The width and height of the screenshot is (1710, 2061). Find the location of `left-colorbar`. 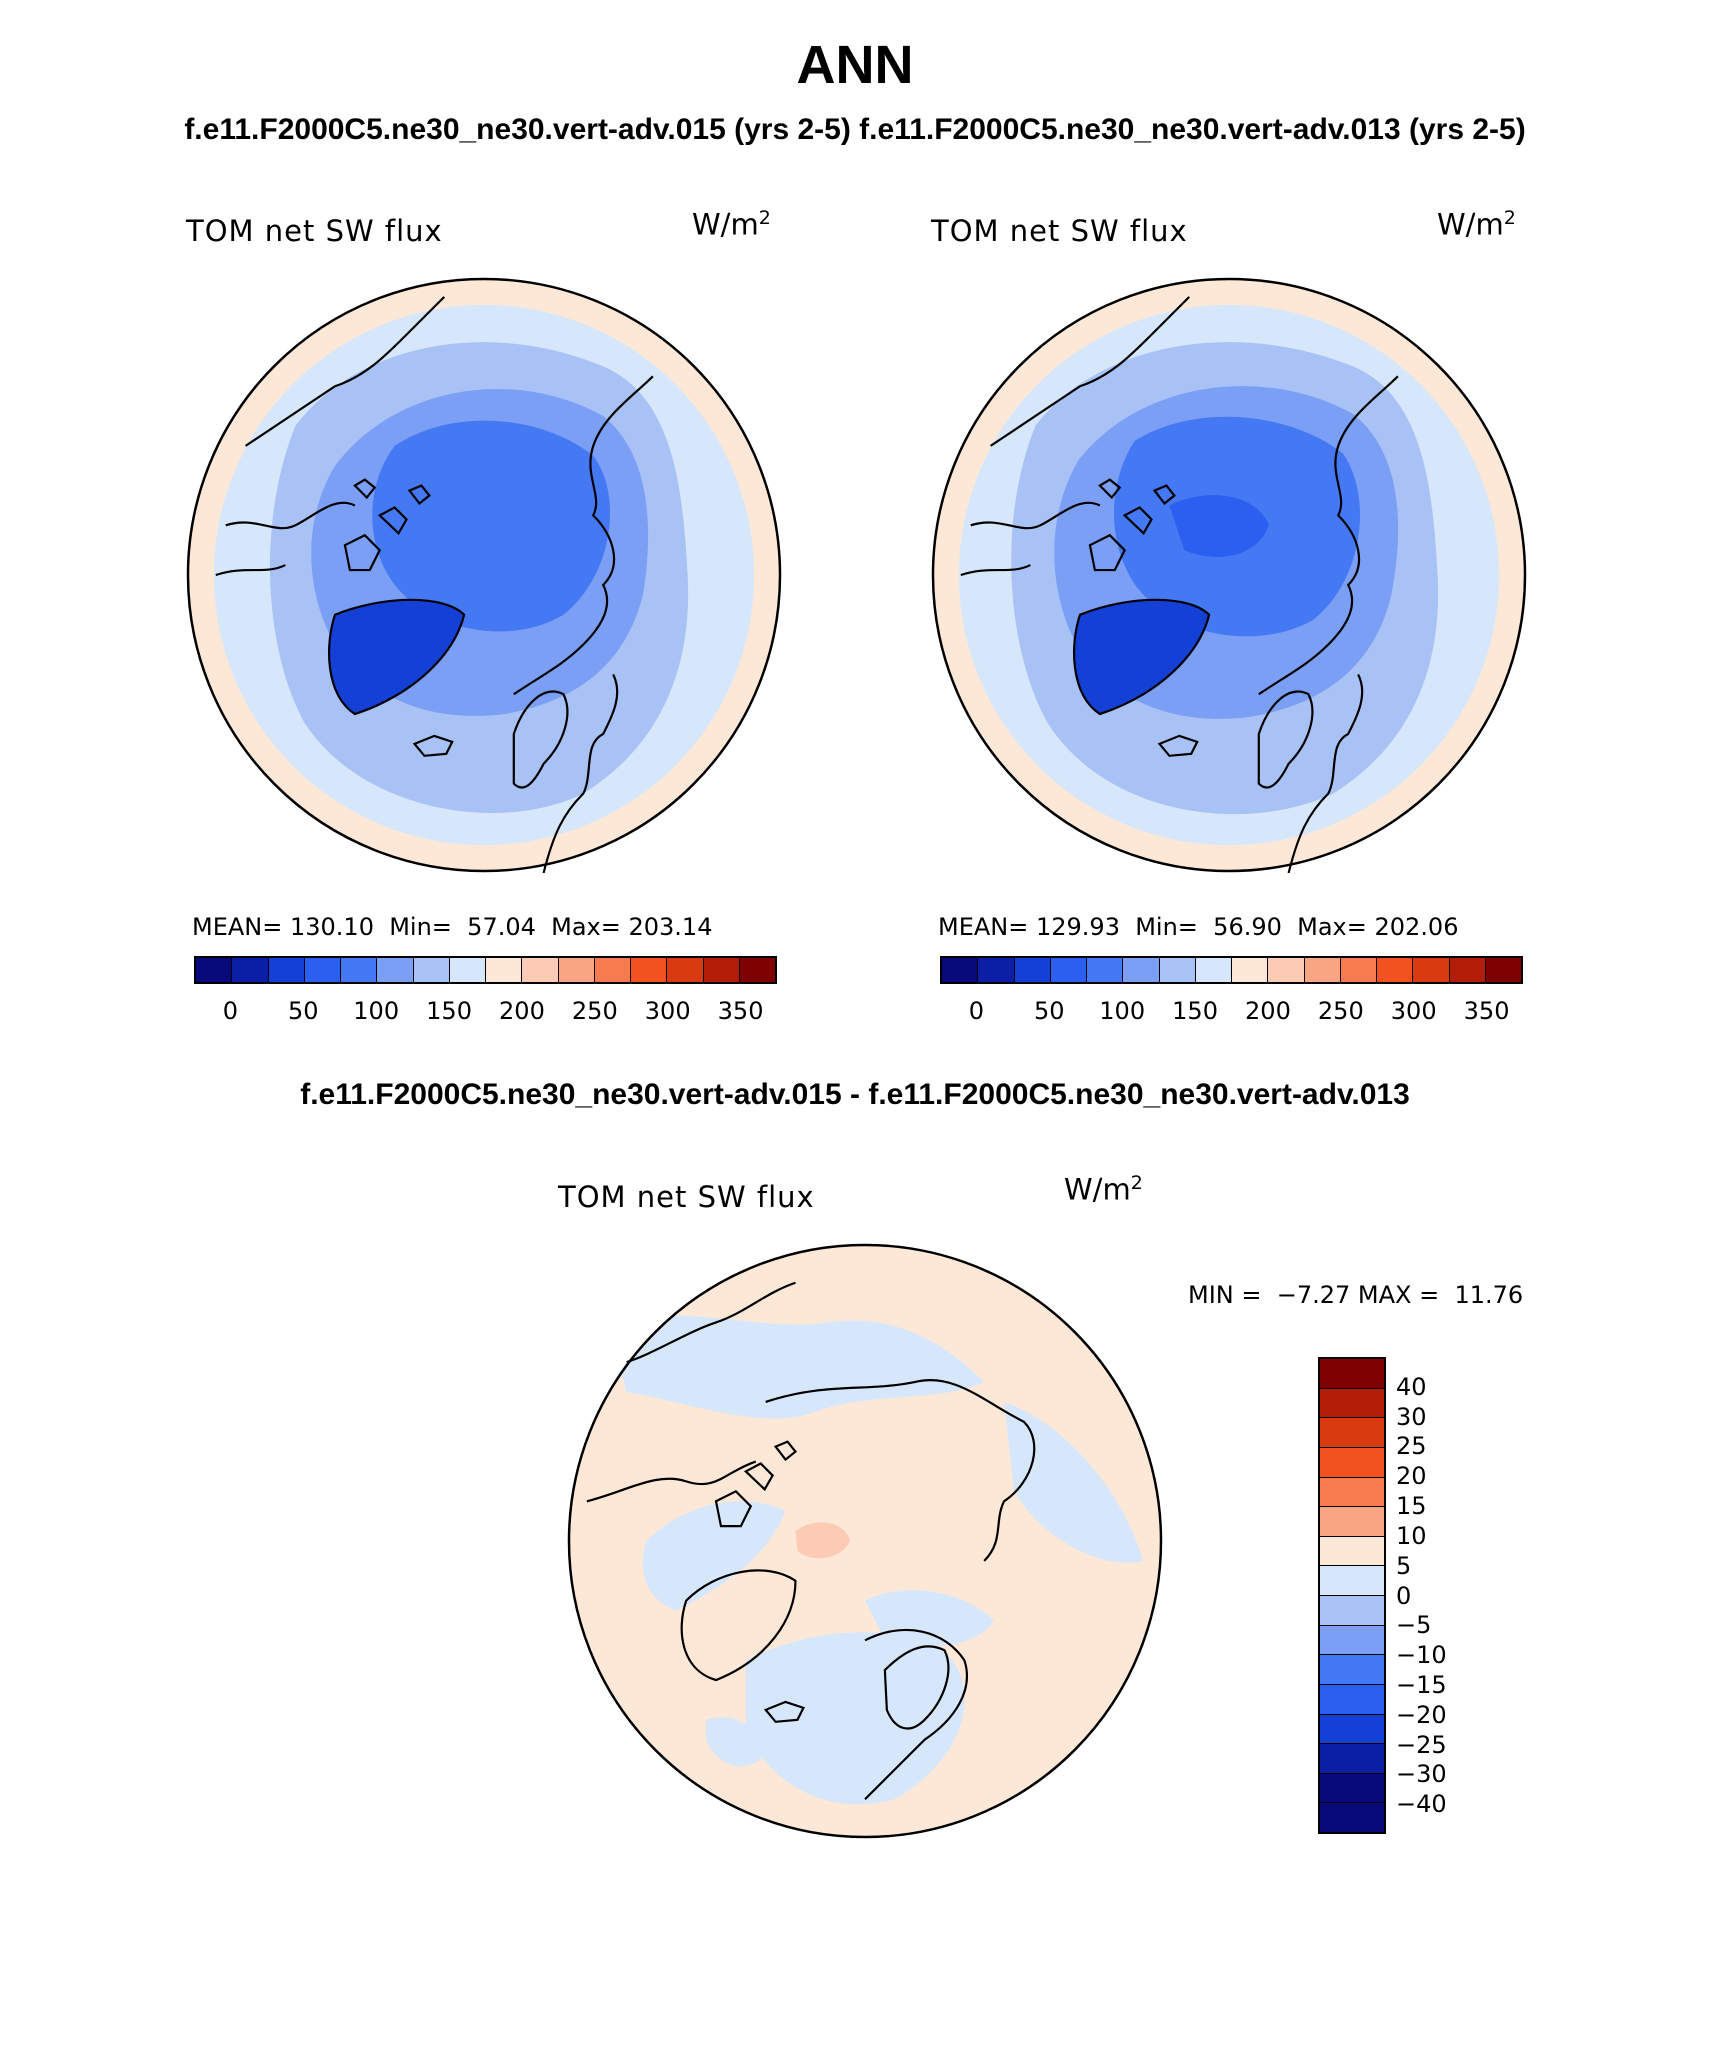

left-colorbar is located at coordinates (485, 970).